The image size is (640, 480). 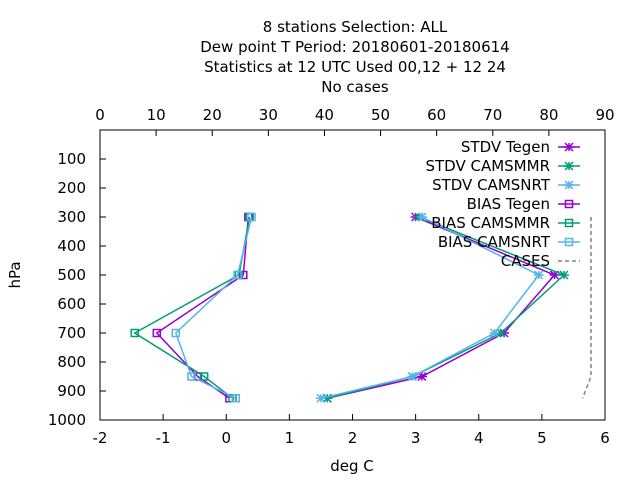 What do you see at coordinates (268, 115) in the screenshot?
I see `x2-tick-label: 30` at bounding box center [268, 115].